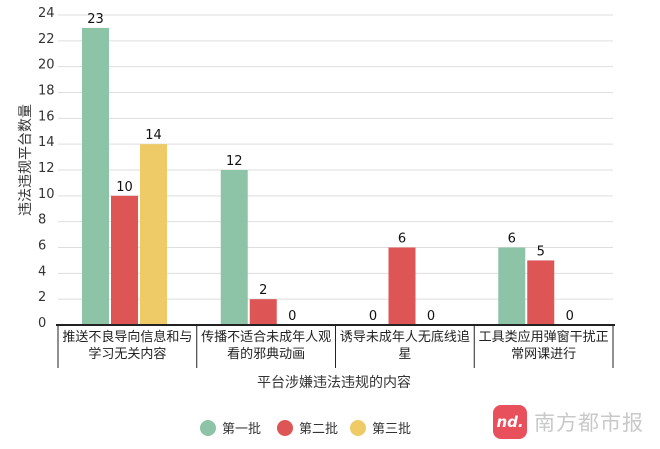 This screenshot has height=449, width=660. What do you see at coordinates (46, 65) in the screenshot?
I see `y-tick-label: 20` at bounding box center [46, 65].